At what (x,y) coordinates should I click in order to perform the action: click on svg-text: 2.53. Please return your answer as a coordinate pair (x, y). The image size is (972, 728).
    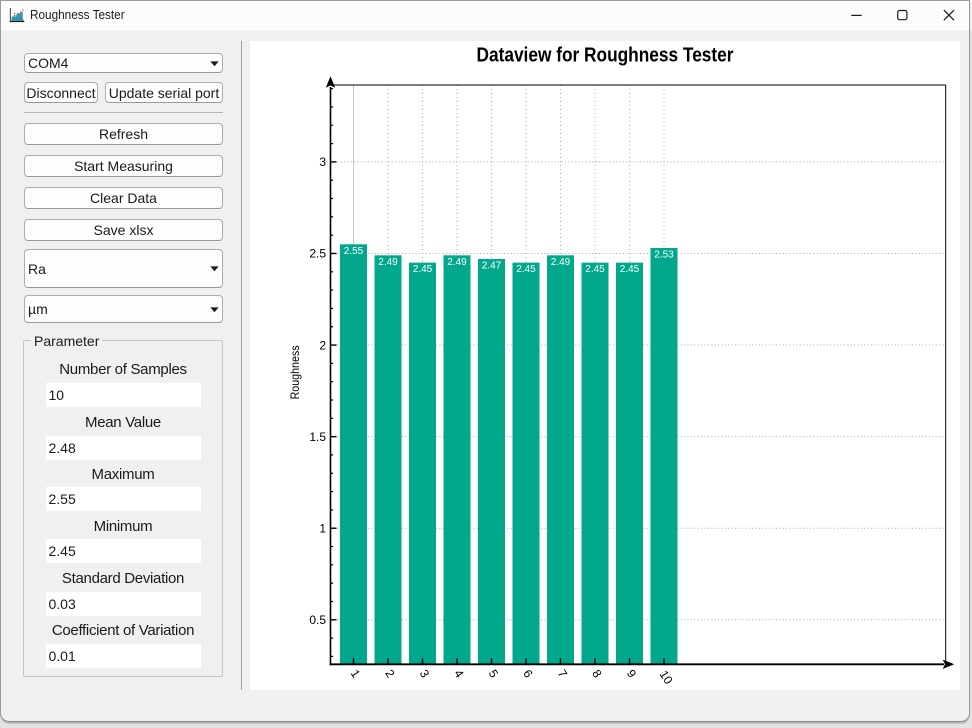
    Looking at the image, I should click on (664, 254).